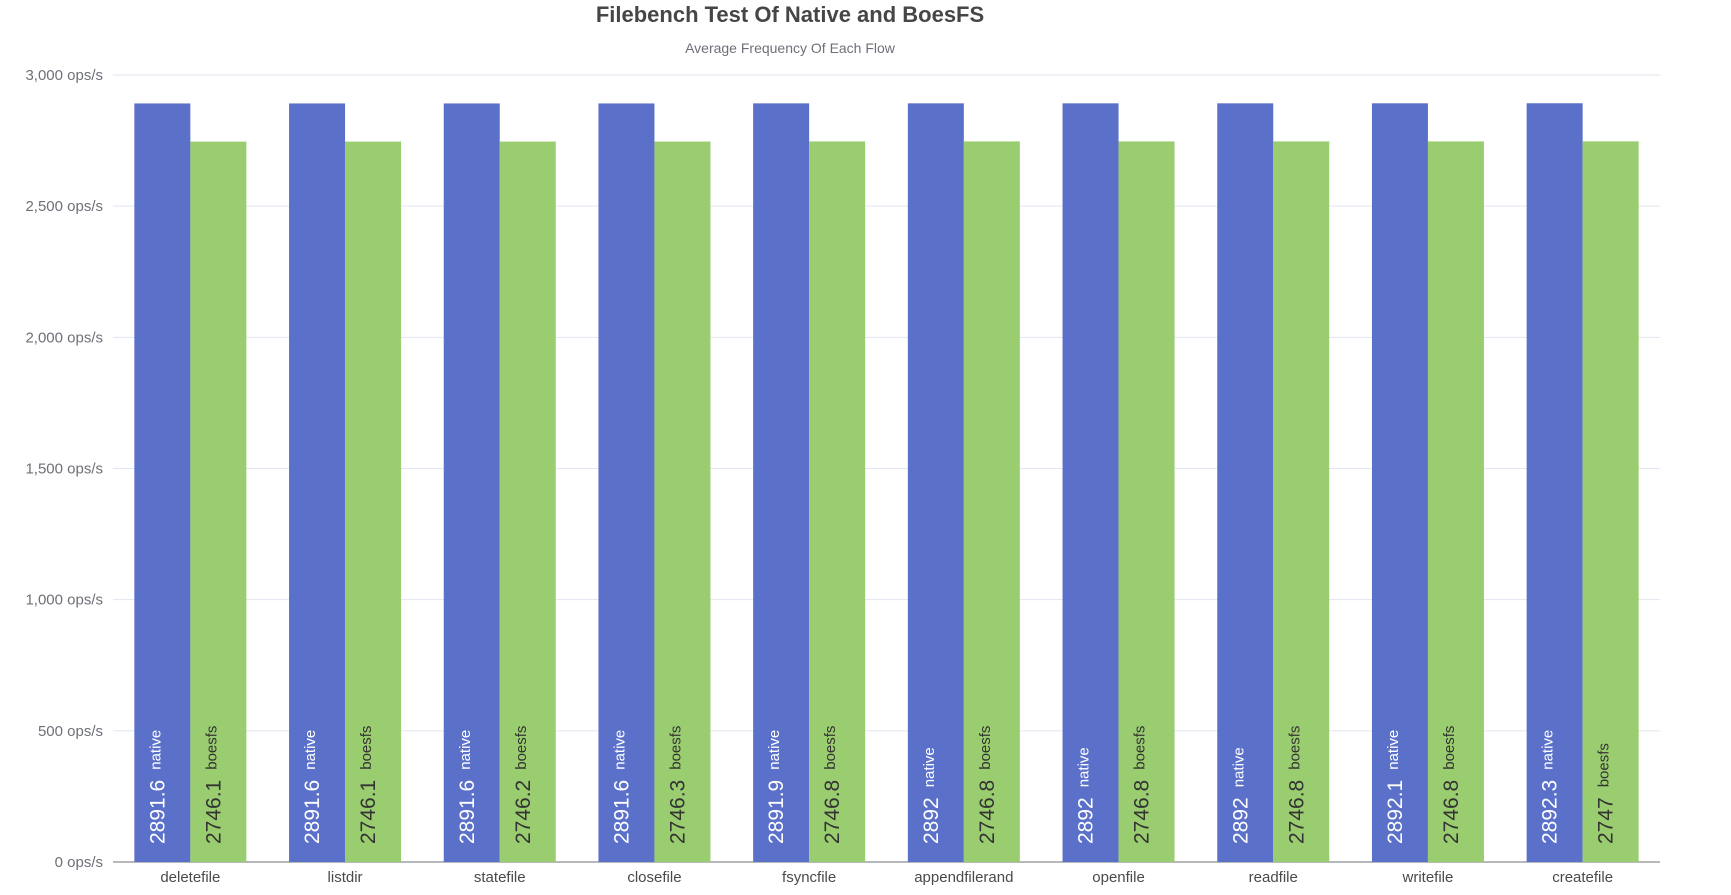  I want to click on bar-boesfs-createfile, so click(1610, 501).